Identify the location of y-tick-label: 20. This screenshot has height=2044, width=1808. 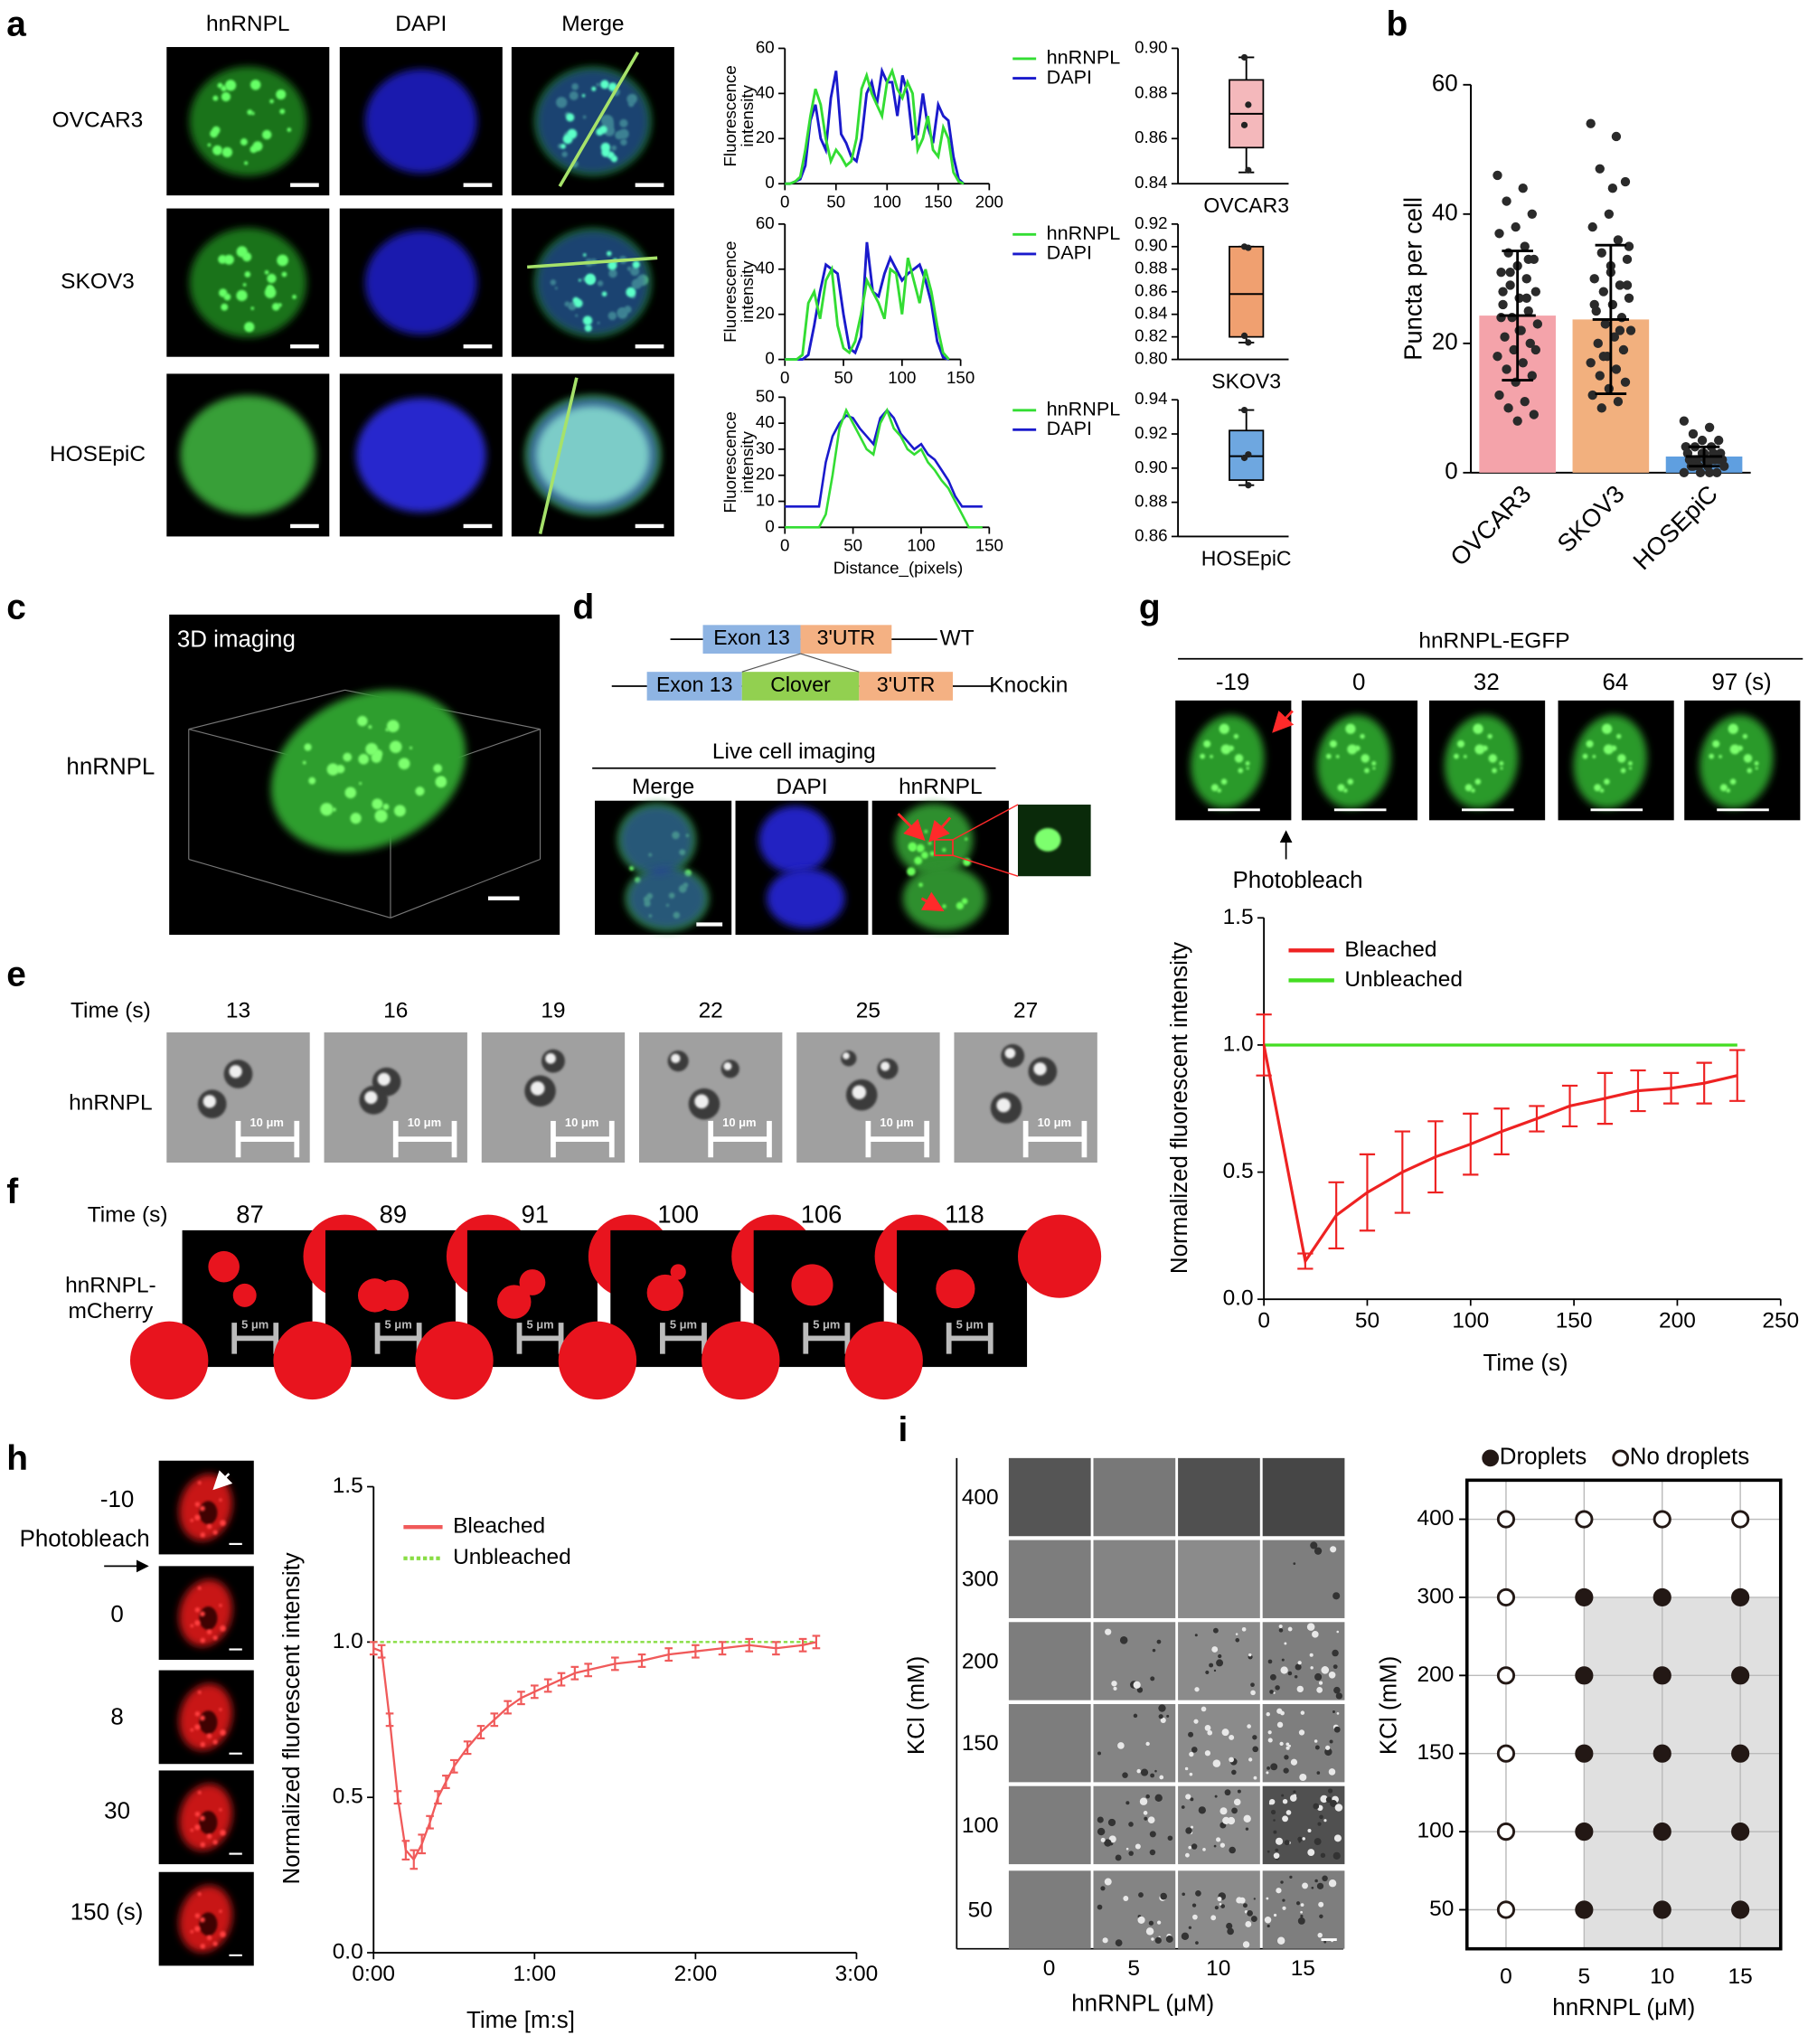
(765, 136).